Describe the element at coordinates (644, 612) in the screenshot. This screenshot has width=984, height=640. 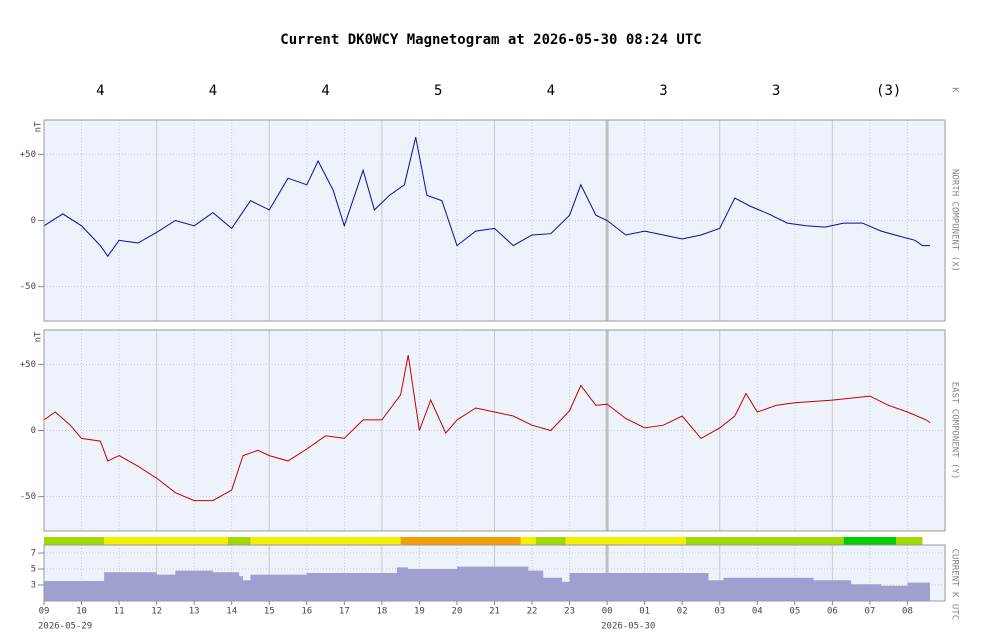
I see `x-tick-label: 01` at that location.